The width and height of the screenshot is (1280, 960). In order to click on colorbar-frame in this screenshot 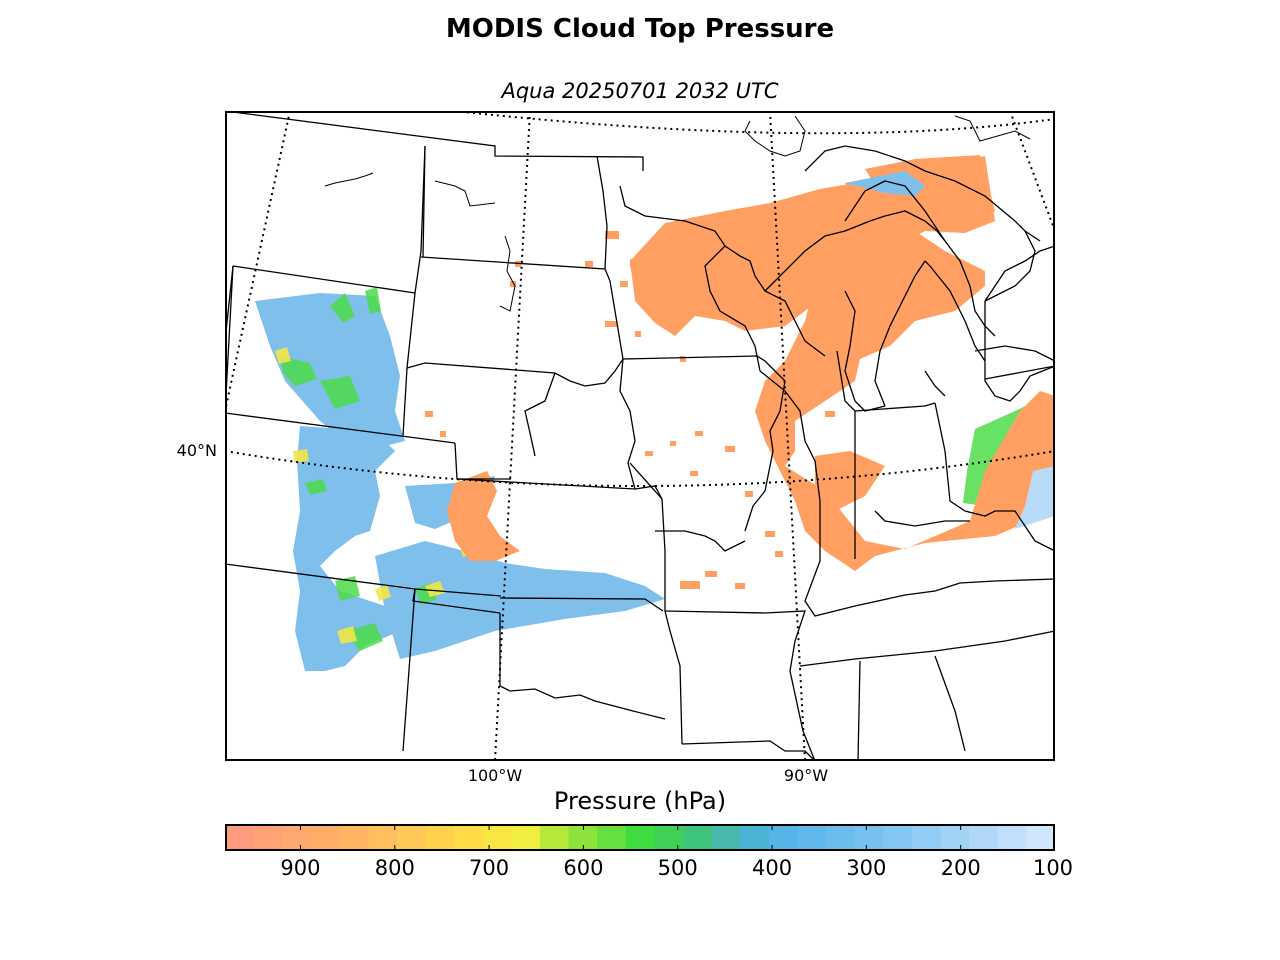, I will do `click(640, 837)`.